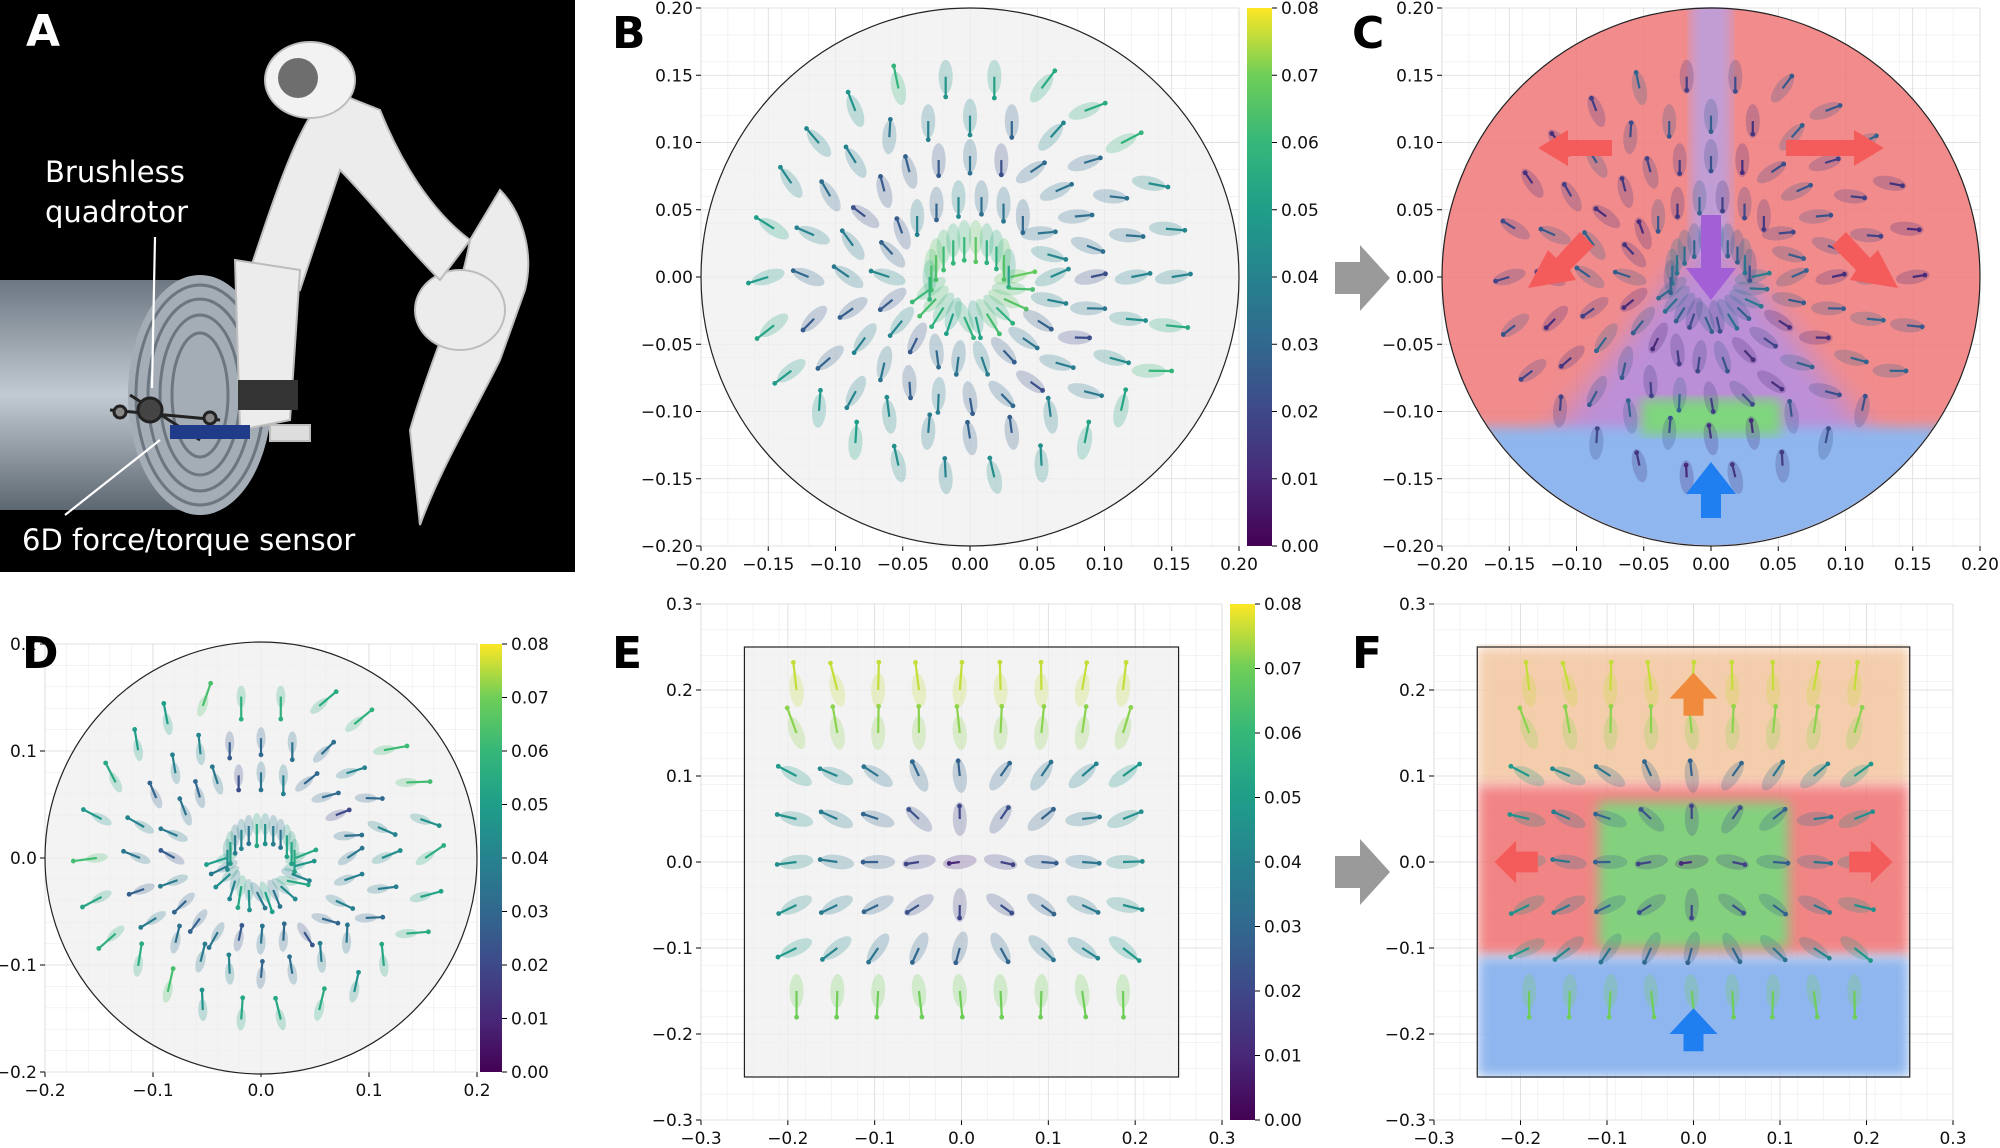 The image size is (2000, 1148). I want to click on colorbar-tick-label: 0.06, so click(1283, 734).